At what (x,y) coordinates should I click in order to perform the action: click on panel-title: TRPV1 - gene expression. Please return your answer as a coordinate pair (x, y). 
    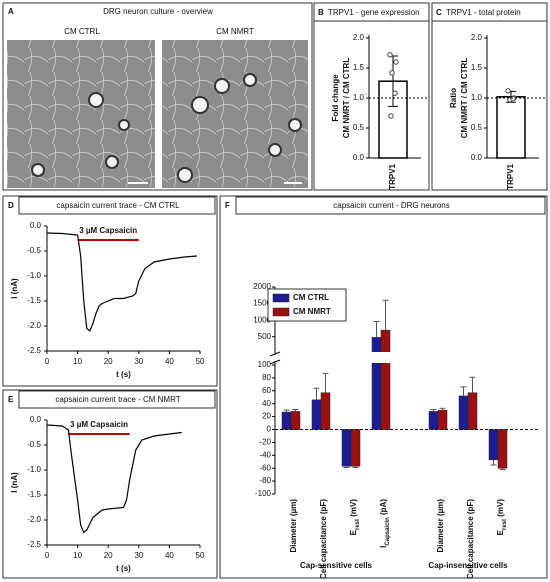
    Looking at the image, I should click on (374, 12).